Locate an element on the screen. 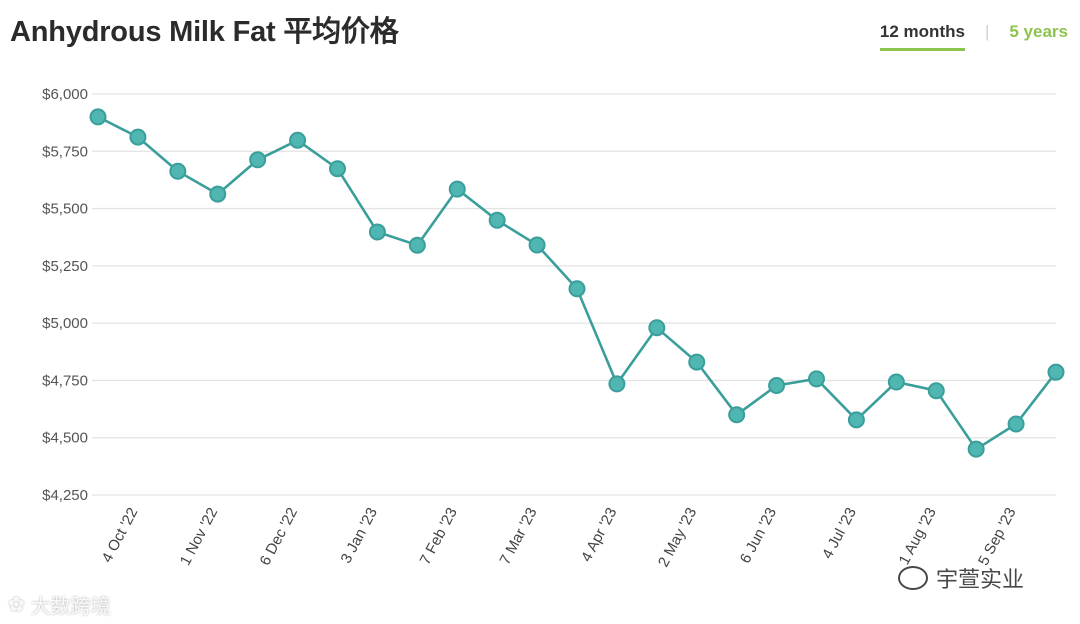  y-tick-label: $5,000 is located at coordinates (65, 323).